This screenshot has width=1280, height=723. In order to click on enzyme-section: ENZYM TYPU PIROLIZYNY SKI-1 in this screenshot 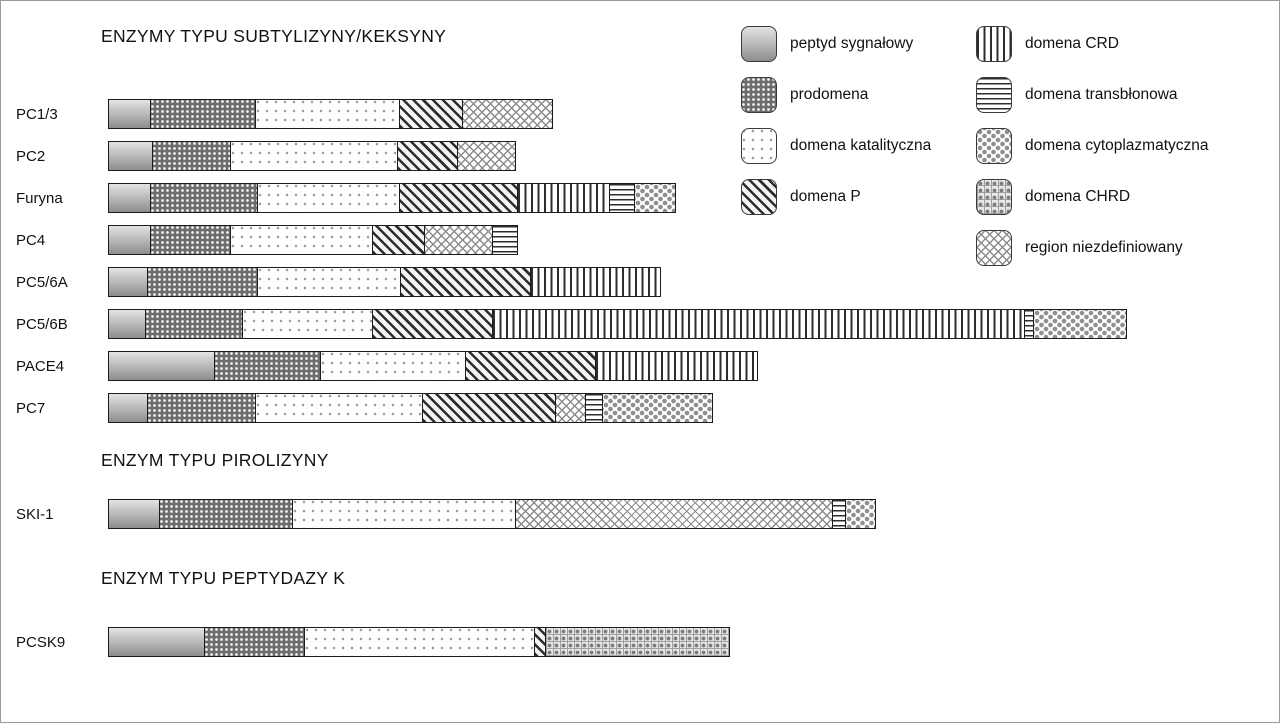, I will do `click(640, 494)`.